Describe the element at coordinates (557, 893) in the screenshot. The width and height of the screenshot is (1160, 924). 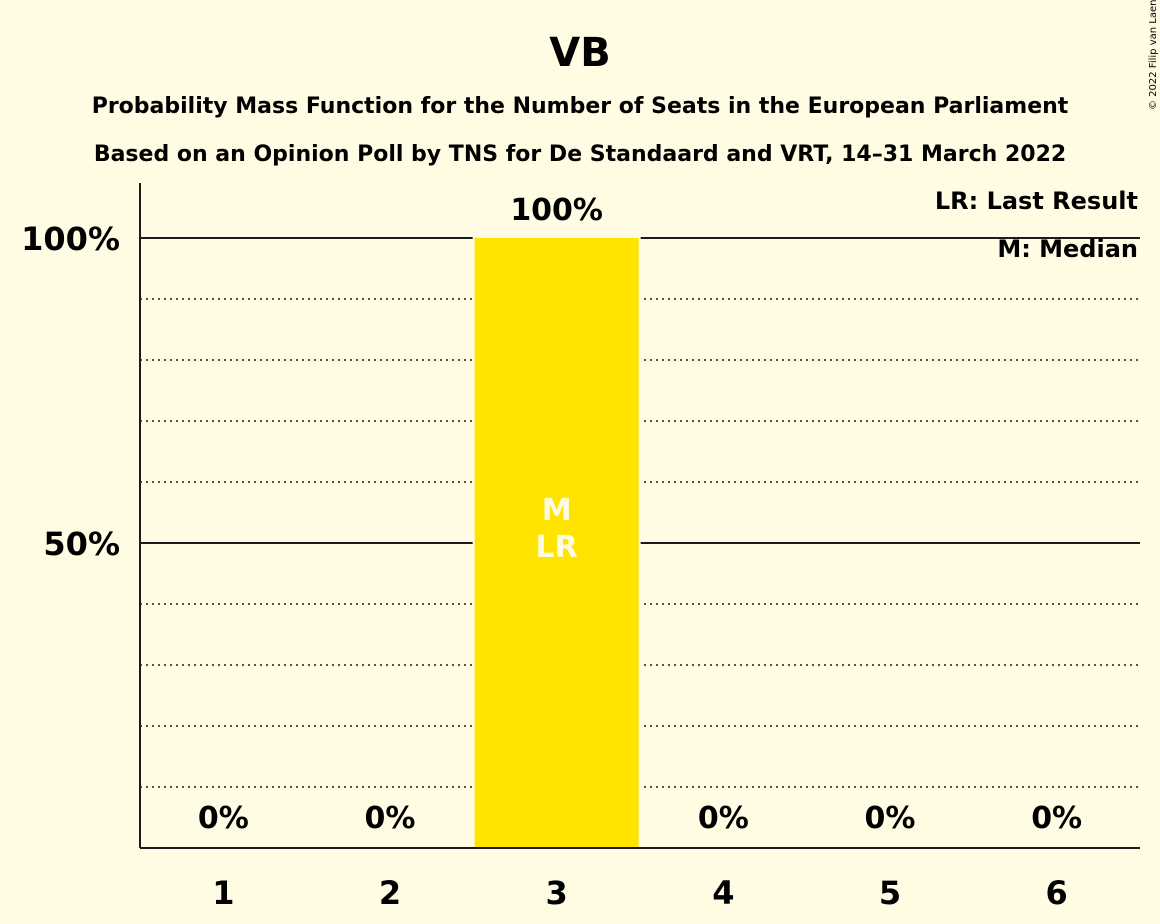
I see `x-tick-label: 3` at that location.